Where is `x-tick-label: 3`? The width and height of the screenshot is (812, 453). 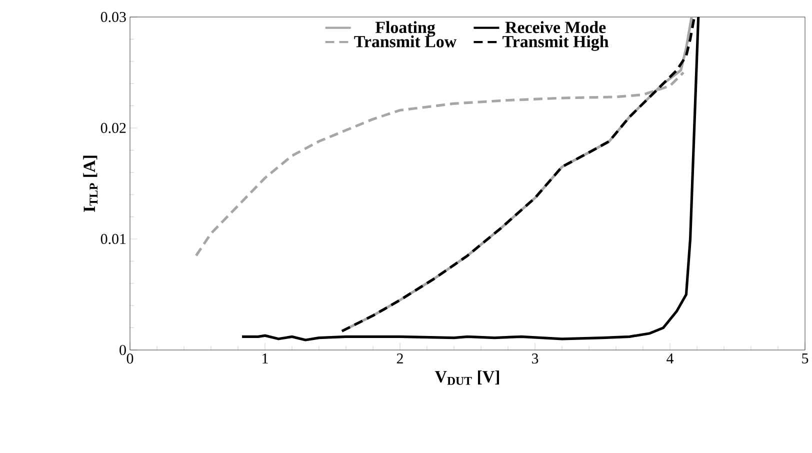 x-tick-label: 3 is located at coordinates (535, 359).